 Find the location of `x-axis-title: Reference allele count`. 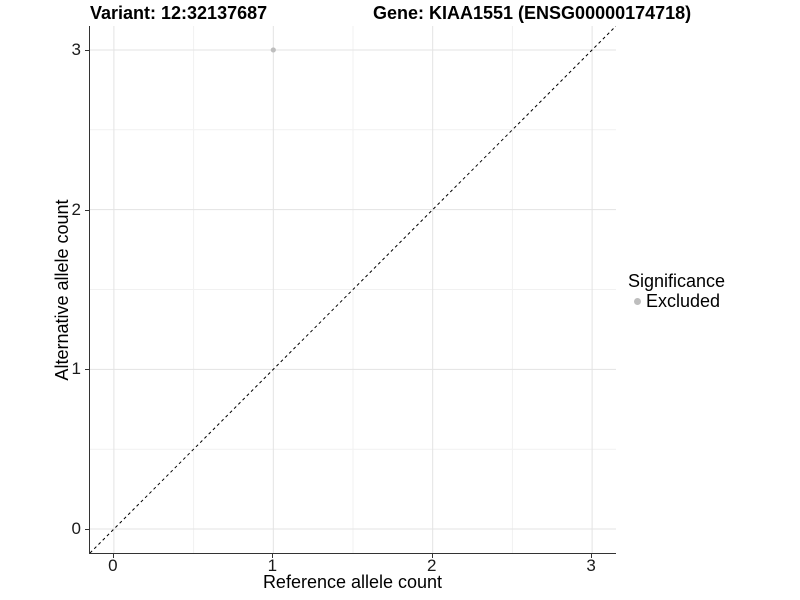

x-axis-title: Reference allele count is located at coordinates (352, 582).